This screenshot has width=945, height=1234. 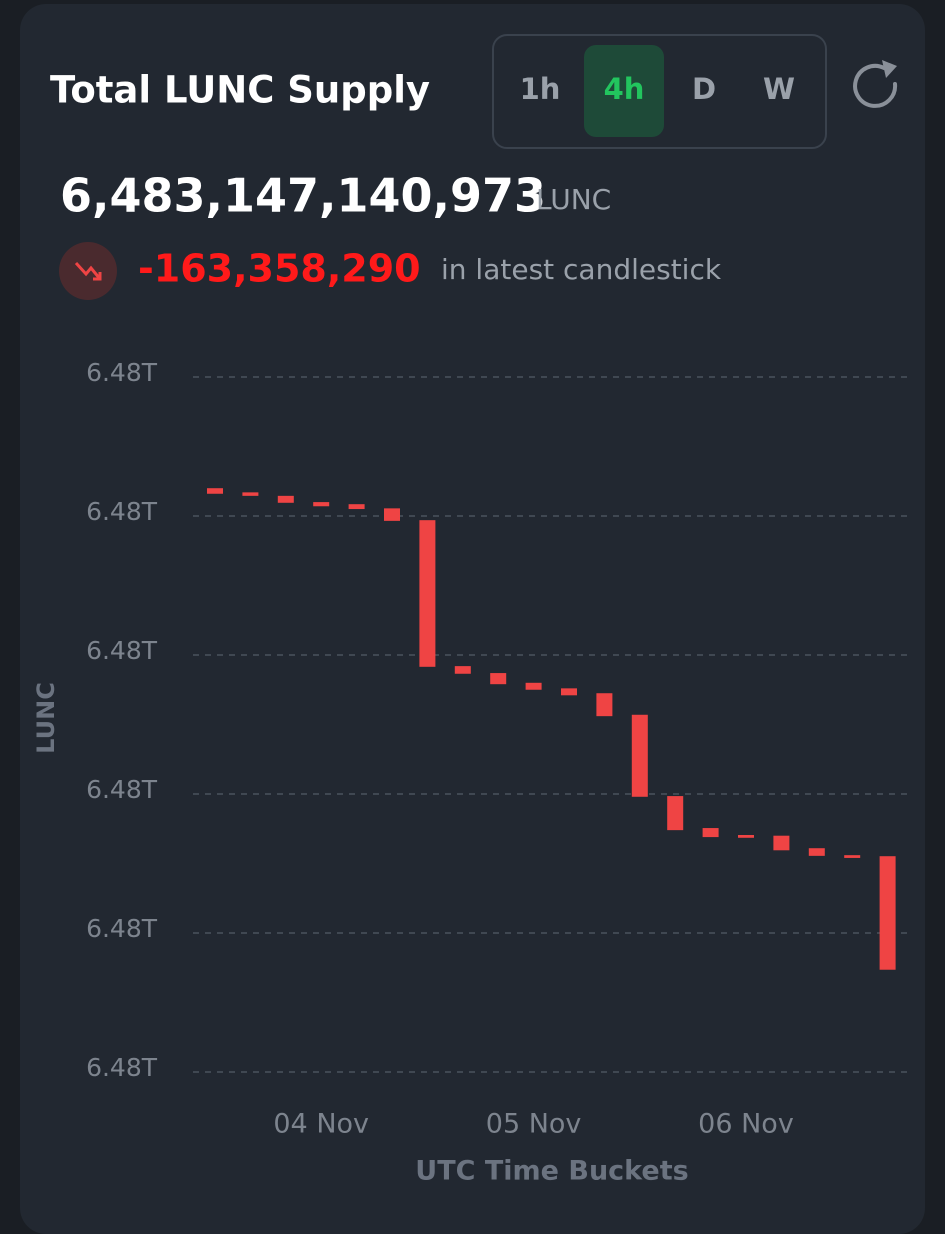 What do you see at coordinates (321, 1124) in the screenshot?
I see `x-tick-label: 04 Nov` at bounding box center [321, 1124].